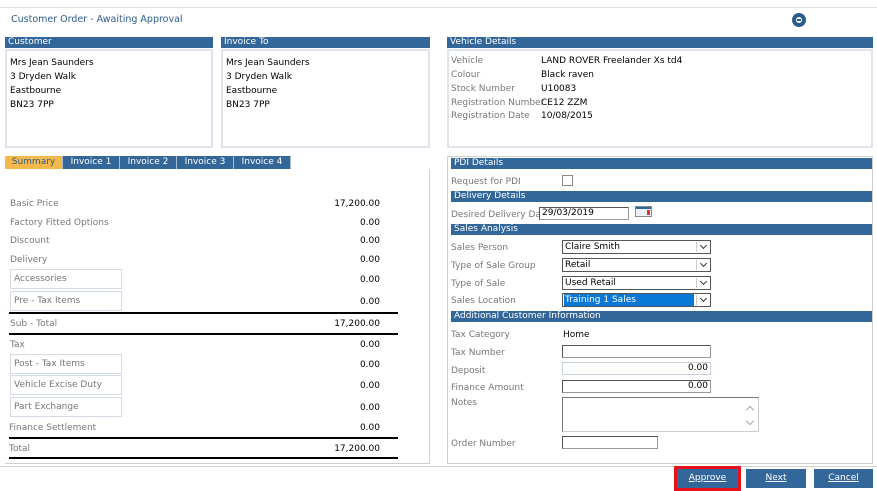  Describe the element at coordinates (66, 385) in the screenshot. I see `vehicle-excise-duty-button: Vehicle Excise Duty` at that location.